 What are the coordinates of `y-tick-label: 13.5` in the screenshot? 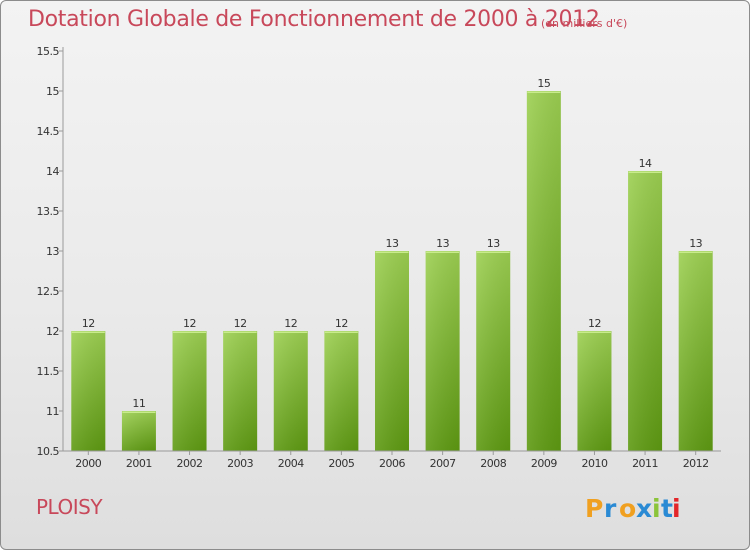 It's located at (48, 211).